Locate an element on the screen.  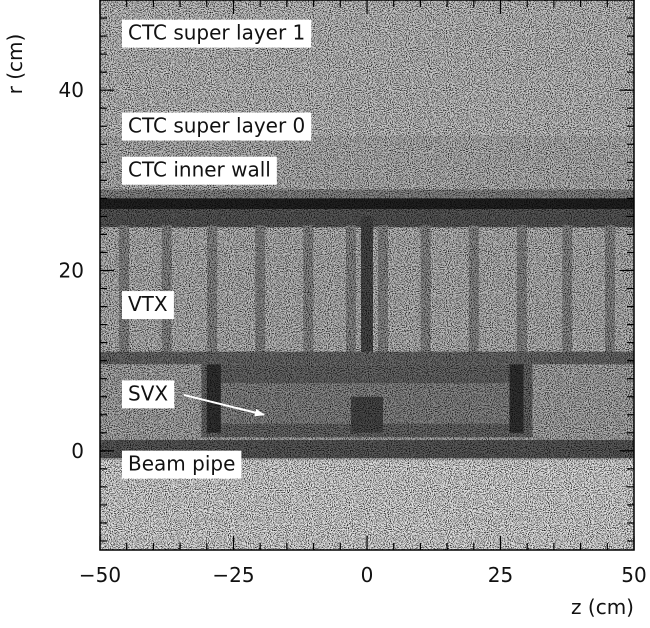
y-tick-labels: 0 20 40 is located at coordinates (71, 270).